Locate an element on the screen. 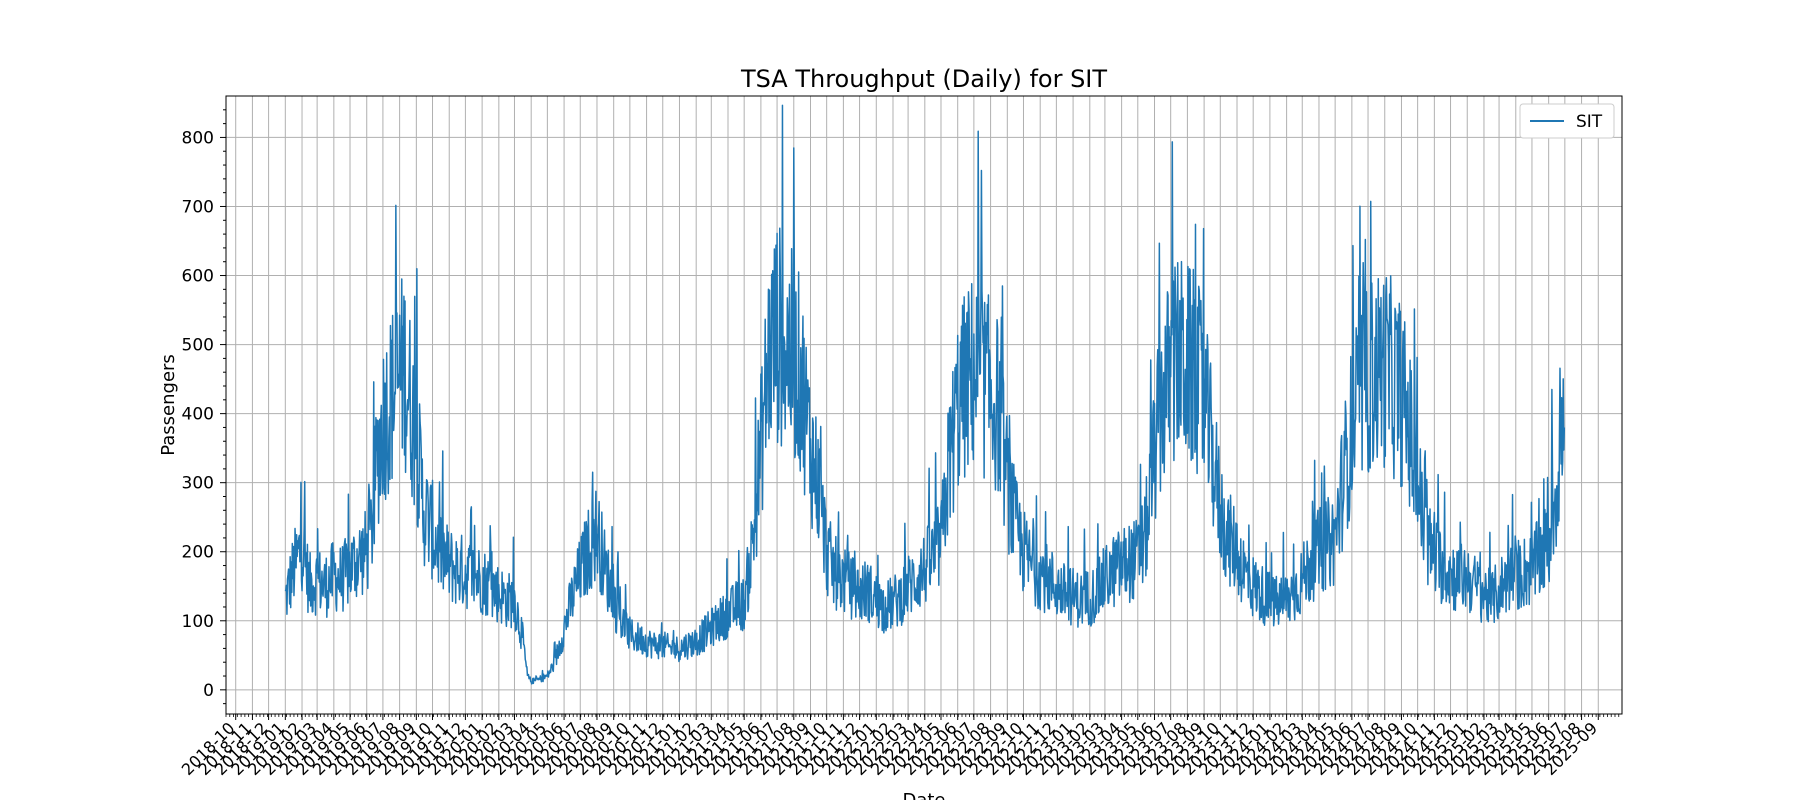  y-axis-label: Passengers is located at coordinates (168, 405).